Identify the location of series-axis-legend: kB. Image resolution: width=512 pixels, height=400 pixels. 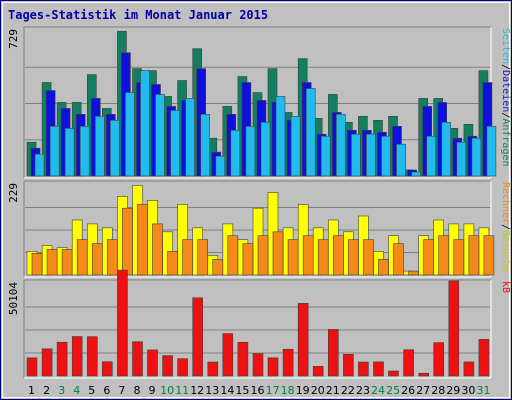
(505, 287).